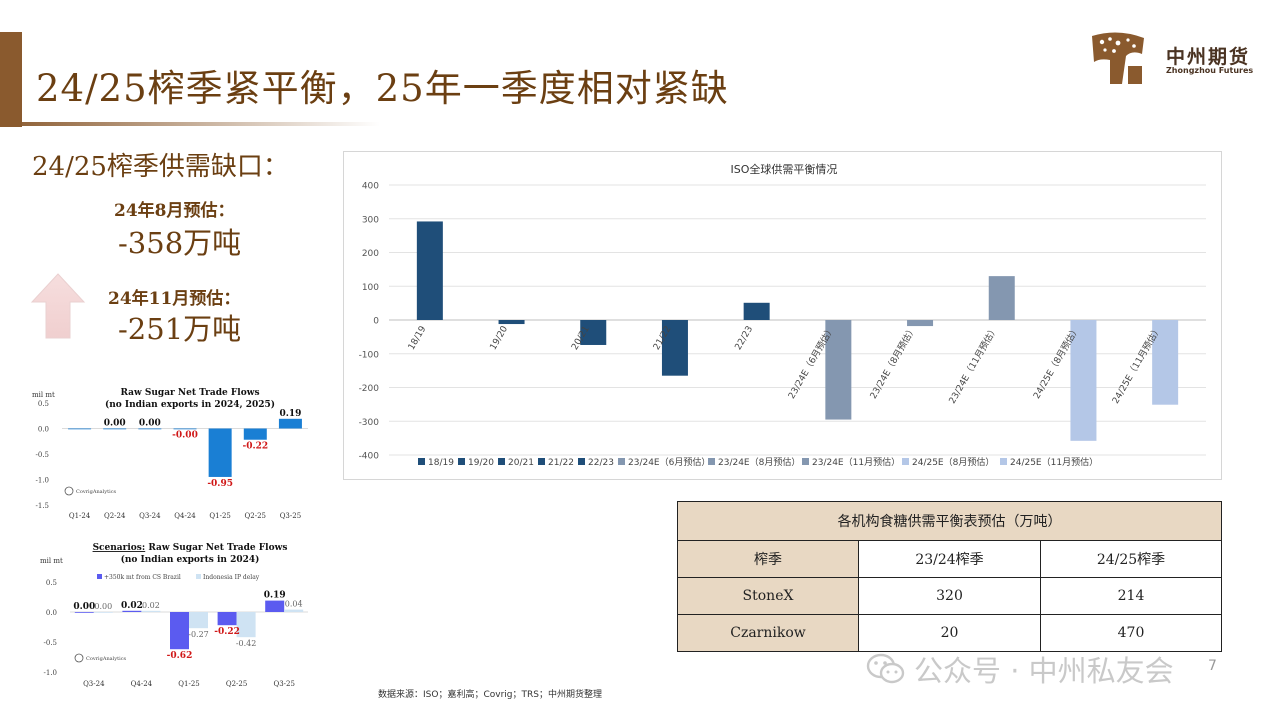 The width and height of the screenshot is (1280, 720). What do you see at coordinates (180, 243) in the screenshot?
I see `august-estimate-value: -358万吨` at bounding box center [180, 243].